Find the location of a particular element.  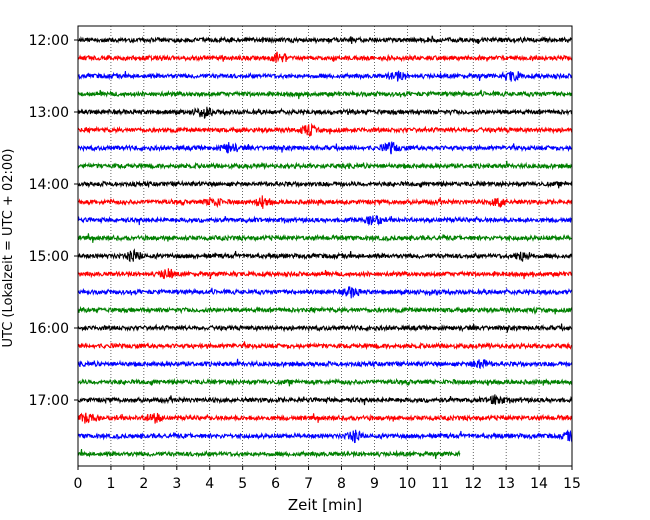

x-tick-label: 6 is located at coordinates (275, 484).